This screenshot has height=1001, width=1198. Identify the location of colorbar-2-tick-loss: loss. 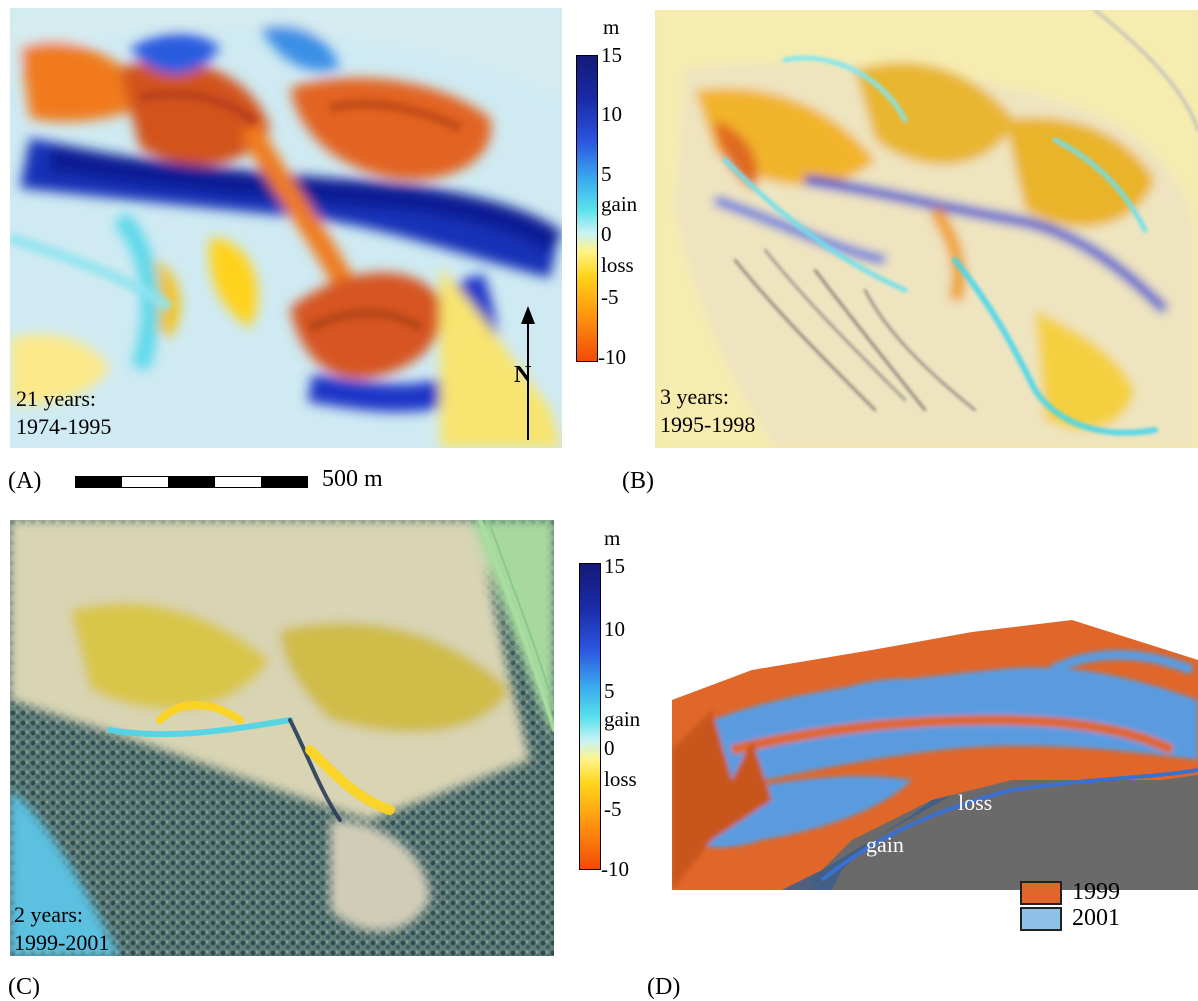
(620, 779).